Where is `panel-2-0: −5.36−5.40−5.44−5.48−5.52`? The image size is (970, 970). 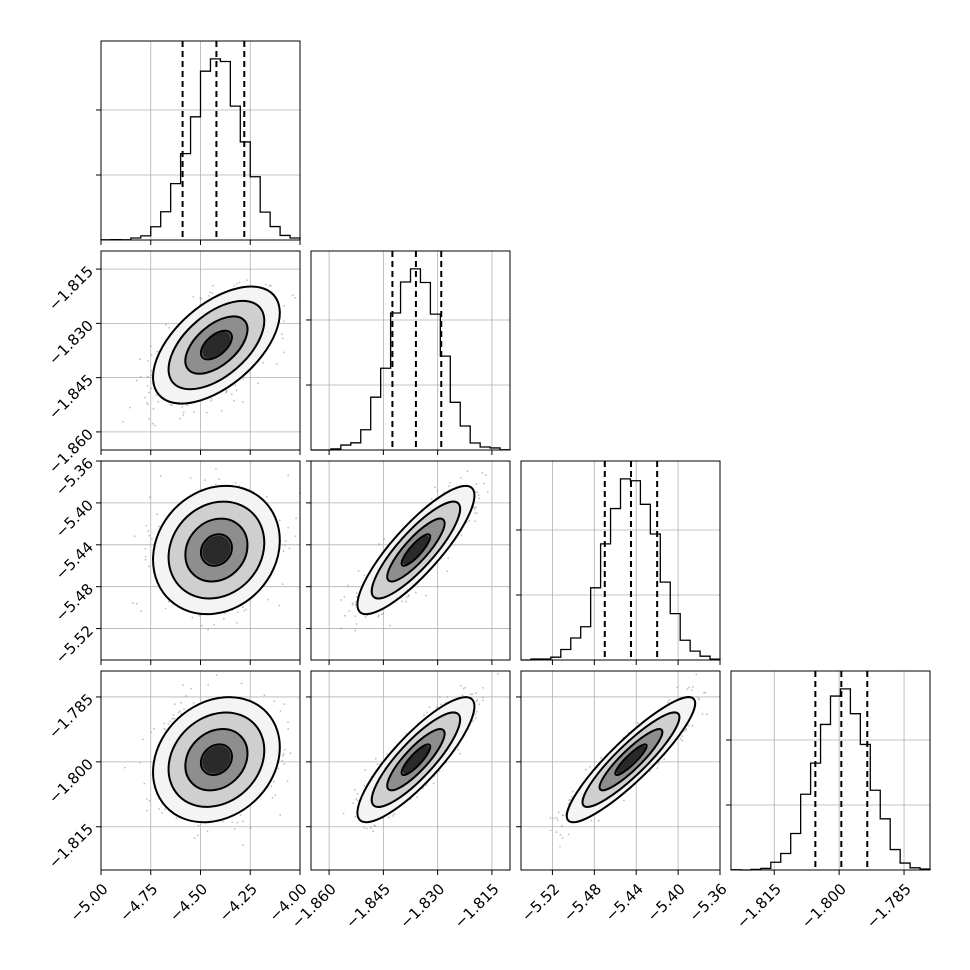
panel-2-0: −5.36−5.40−5.44−5.48−5.52 is located at coordinates (176, 560).